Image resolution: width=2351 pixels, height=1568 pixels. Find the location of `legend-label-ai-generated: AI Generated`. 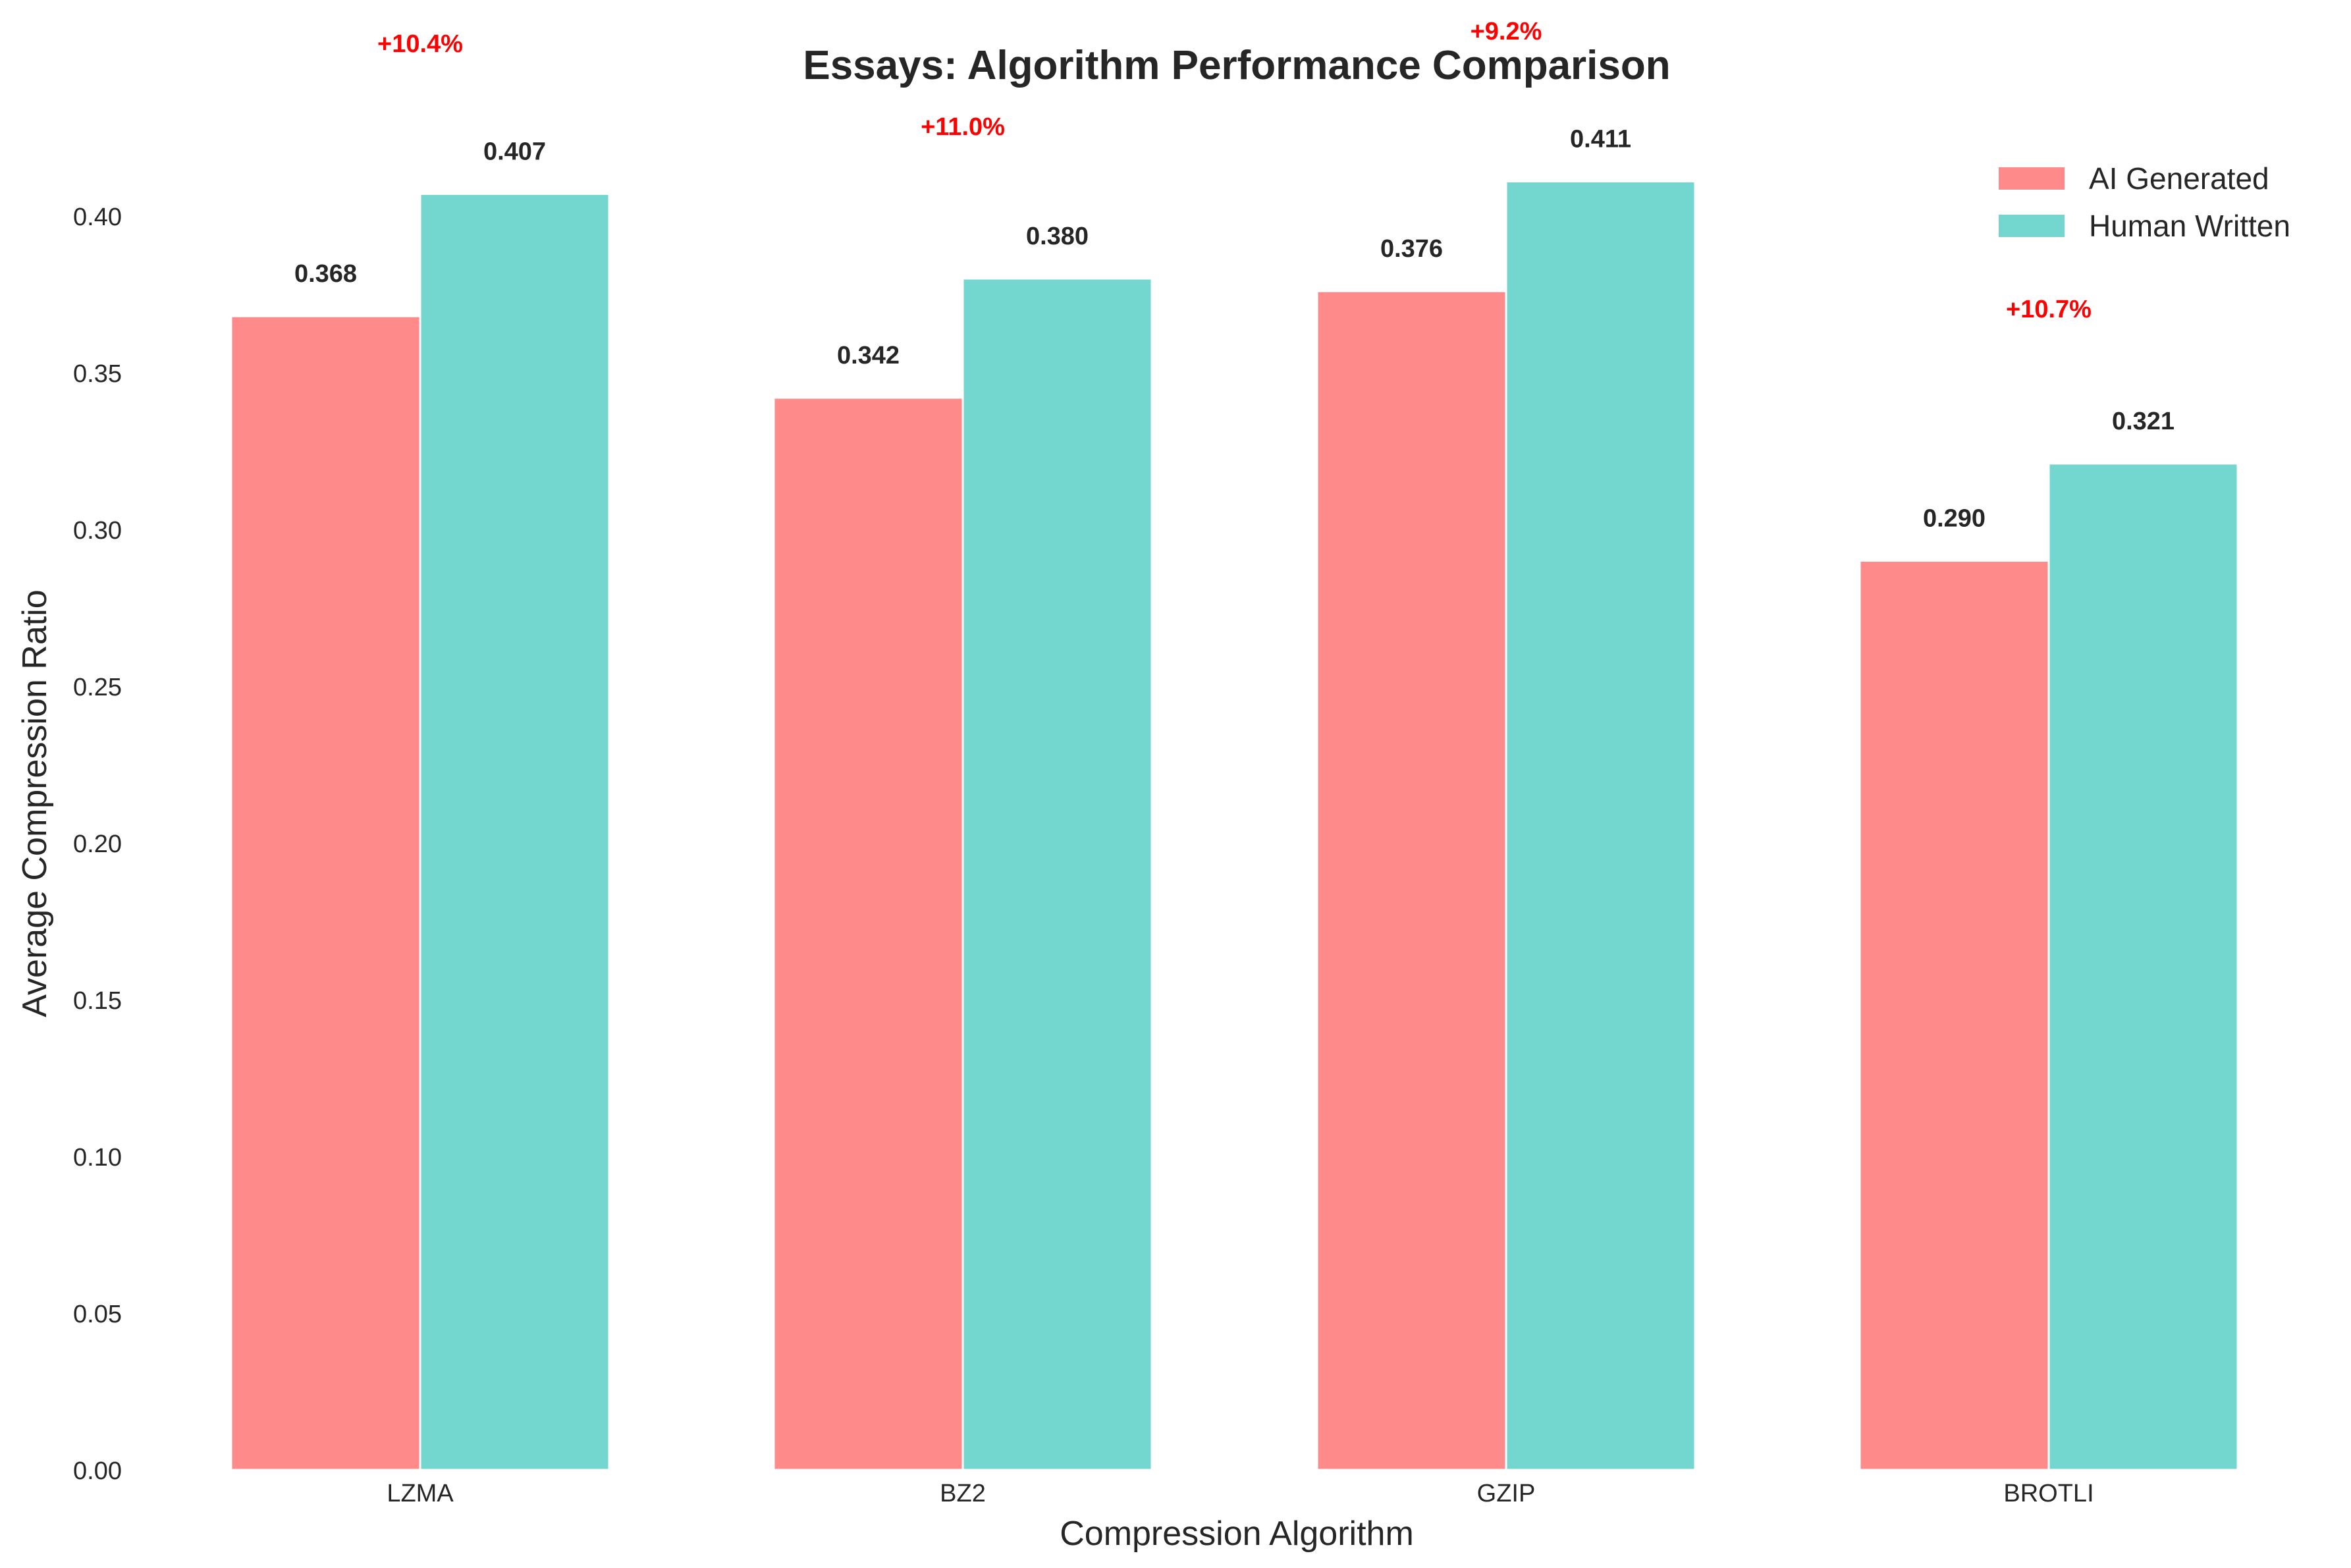

legend-label-ai-generated: AI Generated is located at coordinates (2179, 178).